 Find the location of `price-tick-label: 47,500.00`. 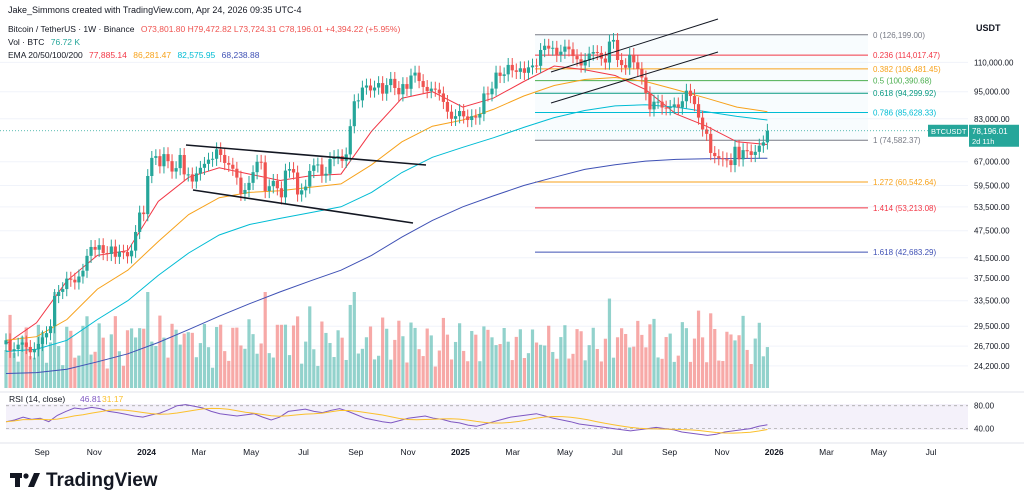

price-tick-label: 47,500.00 is located at coordinates (992, 231).